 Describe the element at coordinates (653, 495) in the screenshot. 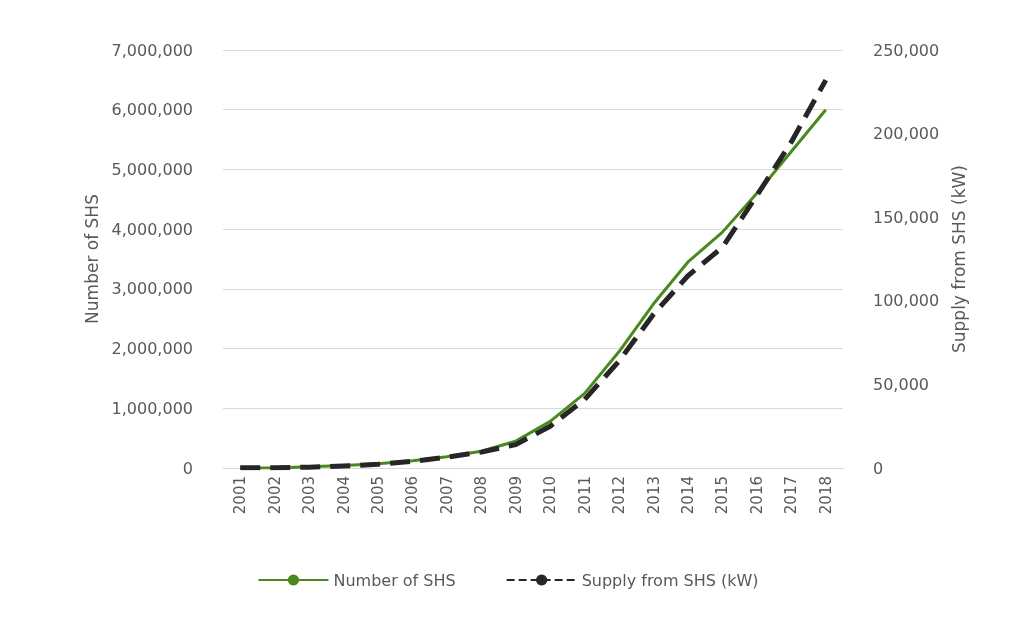

I see `x-tick-label: 2013` at that location.